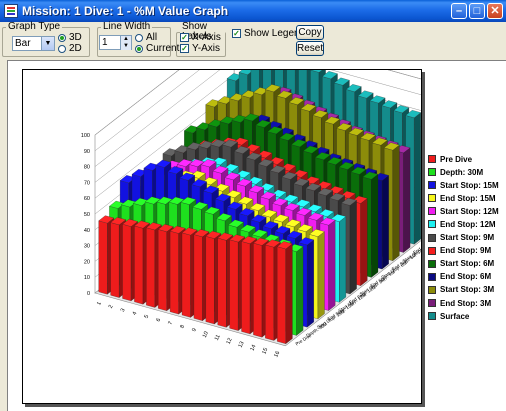 This screenshot has height=411, width=506. Describe the element at coordinates (206, 37) in the screenshot. I see `x-axis-label: X-Axis` at that location.